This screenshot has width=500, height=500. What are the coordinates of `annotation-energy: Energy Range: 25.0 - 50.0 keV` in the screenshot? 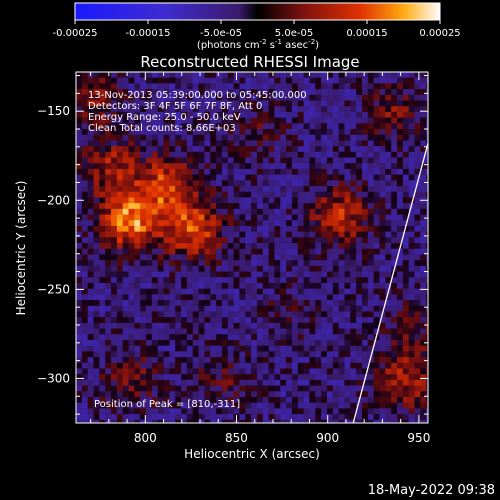 It's located at (164, 117).